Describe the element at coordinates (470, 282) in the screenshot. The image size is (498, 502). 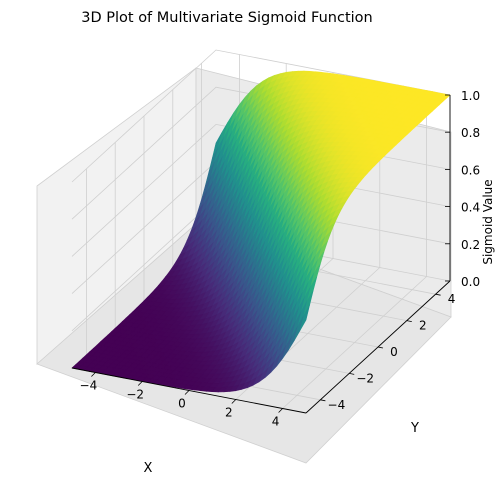
I see `z-tick-label: 0.0` at that location.